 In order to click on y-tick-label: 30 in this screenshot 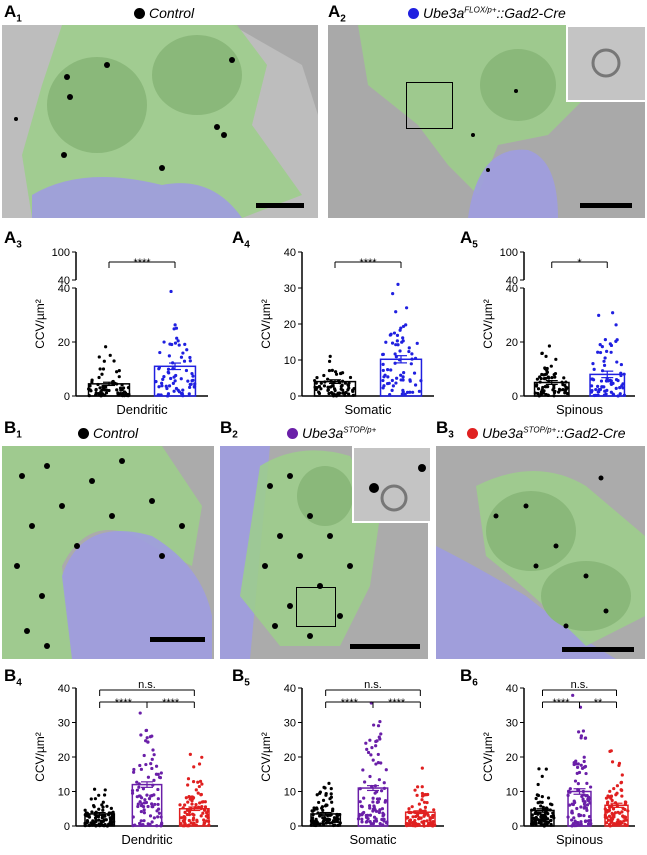, I will do `click(290, 724)`.